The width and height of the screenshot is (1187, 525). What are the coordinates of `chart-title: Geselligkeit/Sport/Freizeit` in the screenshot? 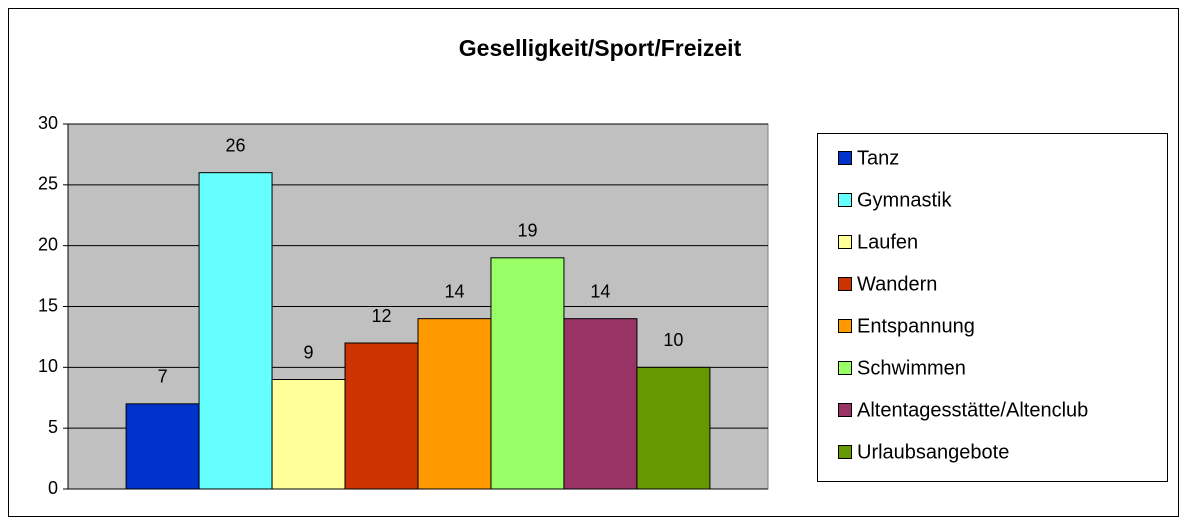 It's located at (600, 48).